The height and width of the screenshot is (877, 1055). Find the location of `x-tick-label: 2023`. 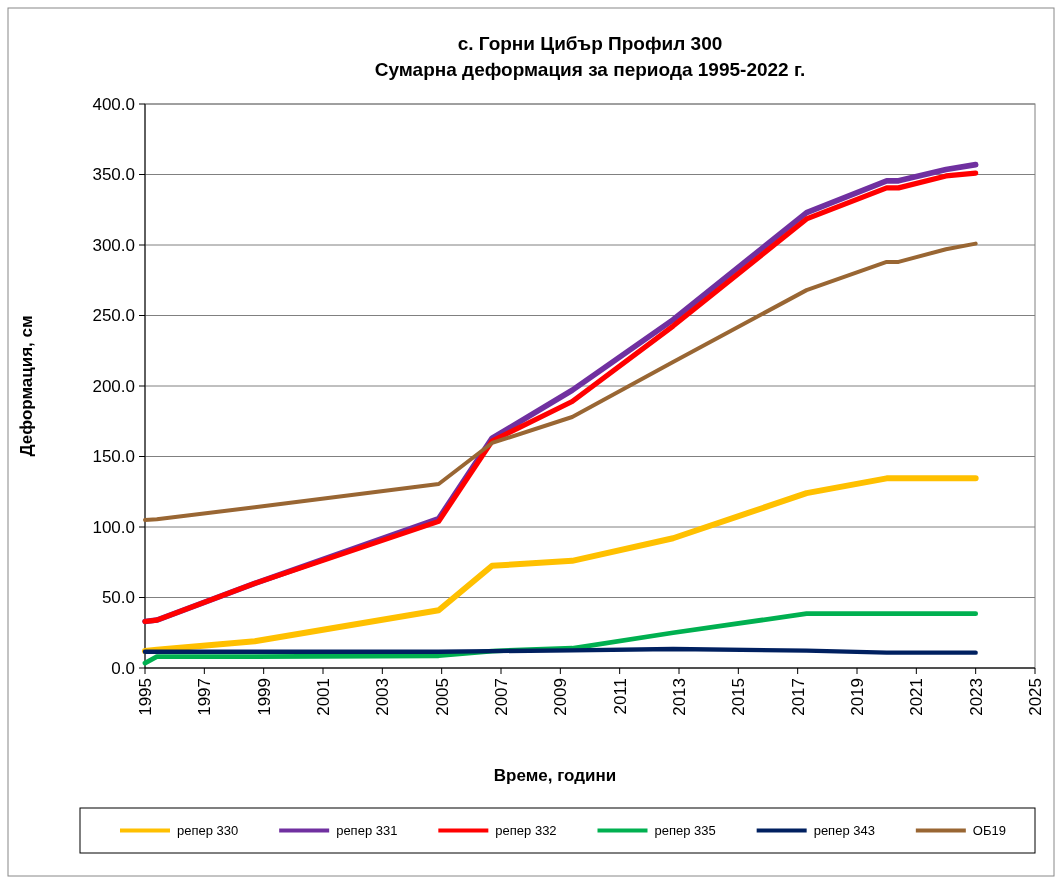

x-tick-label: 2023 is located at coordinates (976, 697).